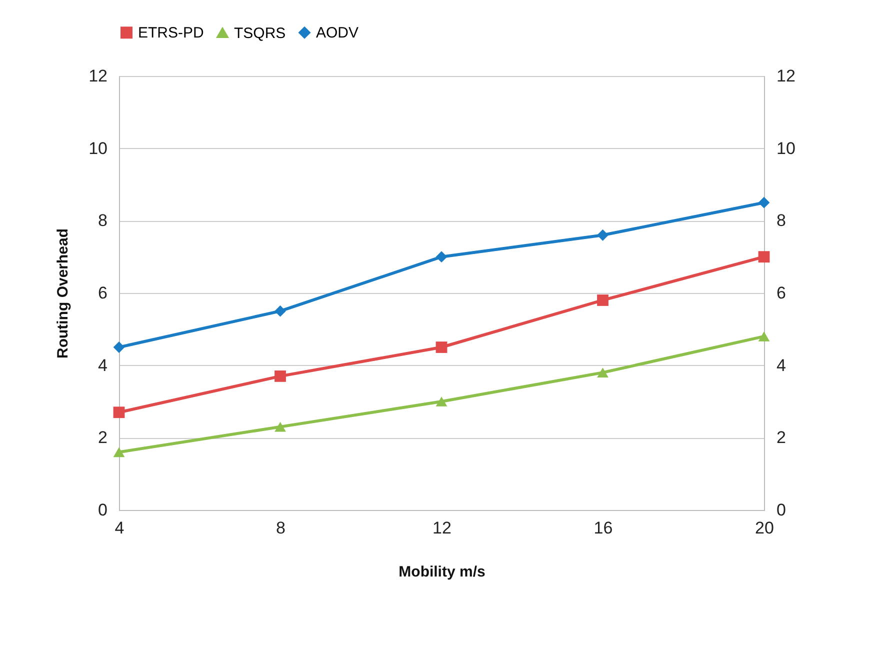  Describe the element at coordinates (103, 510) in the screenshot. I see `y-tick-label: 0` at that location.